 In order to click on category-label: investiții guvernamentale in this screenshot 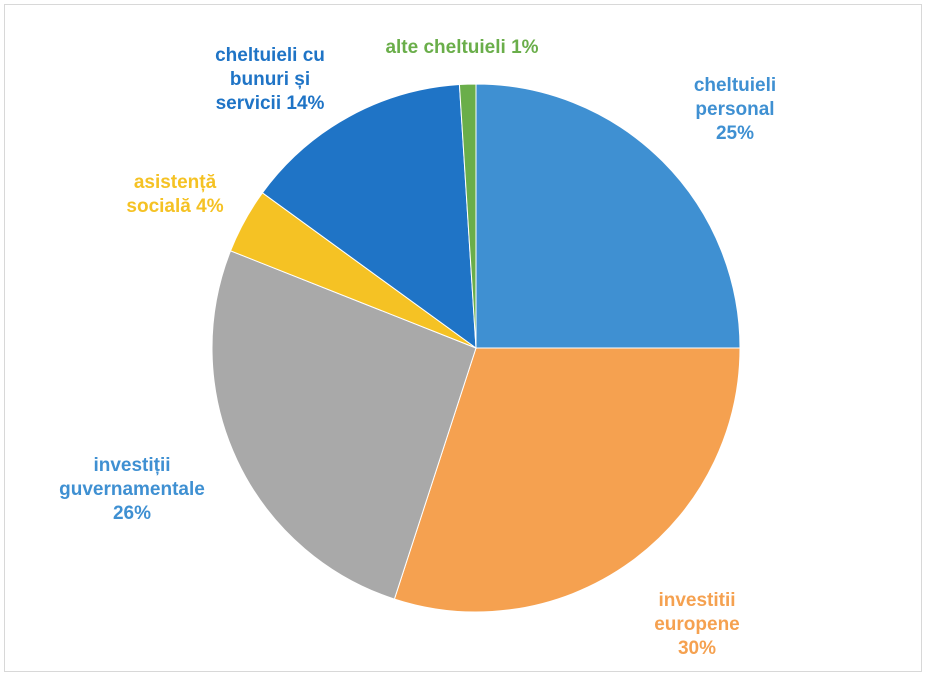, I will do `click(132, 477)`.